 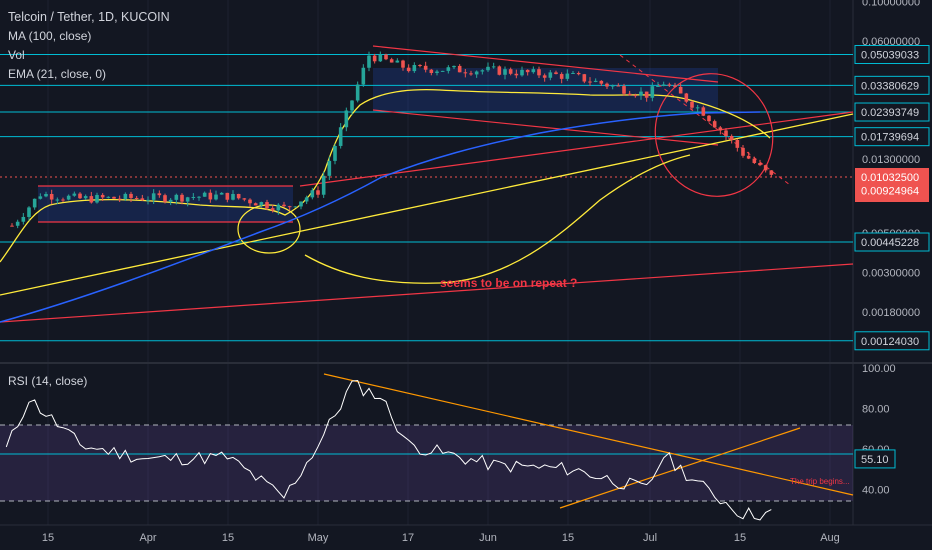 What do you see at coordinates (891, 313) in the screenshot?
I see `price-tick-label: 0.00180000` at bounding box center [891, 313].